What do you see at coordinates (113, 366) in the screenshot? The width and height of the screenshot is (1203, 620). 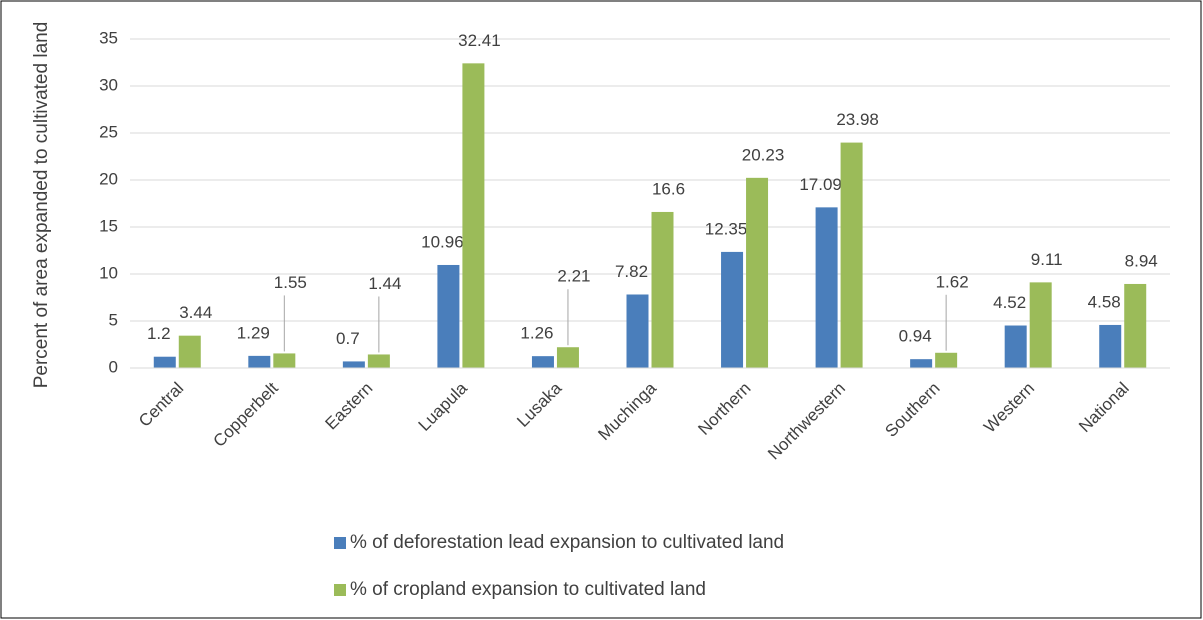 I see `y-tick-label: 0` at bounding box center [113, 366].